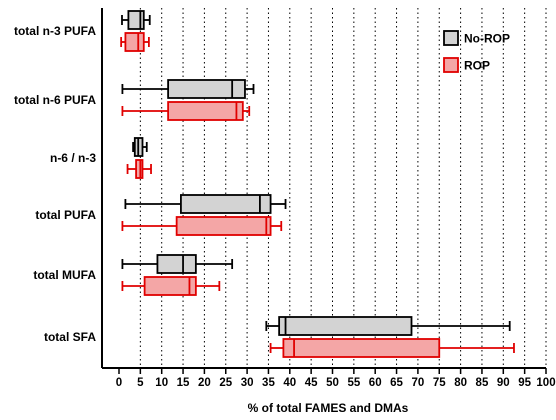 Image resolution: width=556 pixels, height=420 pixels. I want to click on x-tick-label: 0, so click(119, 383).